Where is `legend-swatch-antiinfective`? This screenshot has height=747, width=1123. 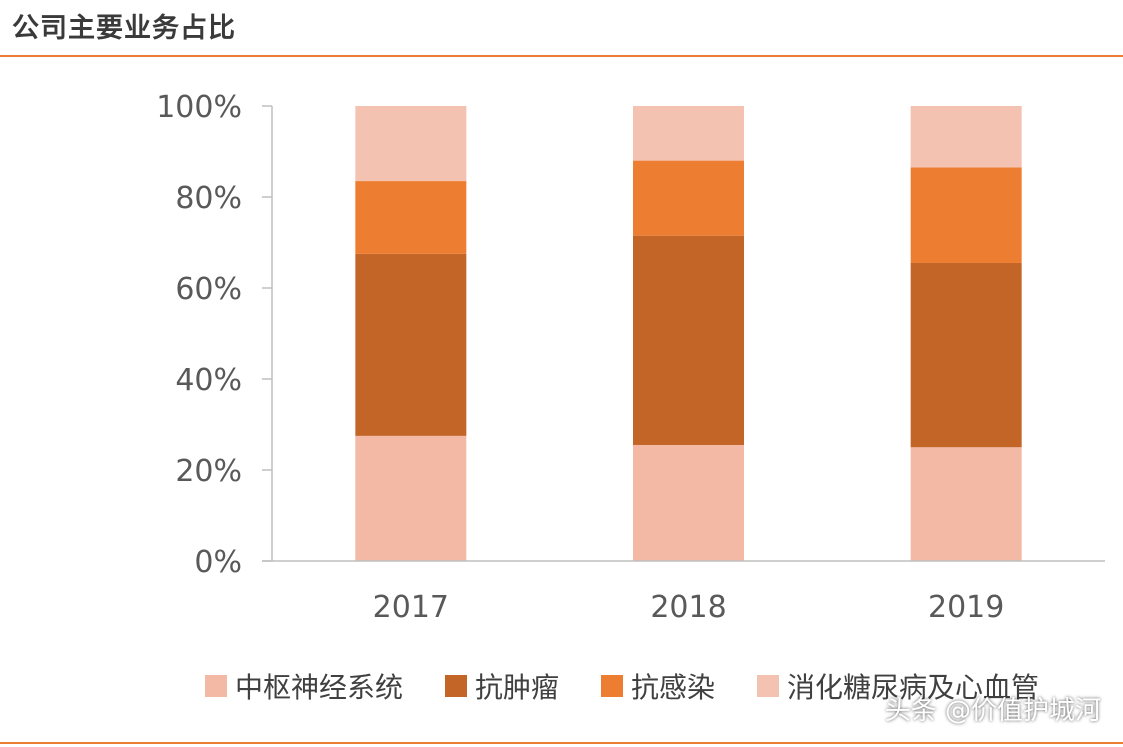 legend-swatch-antiinfective is located at coordinates (612, 686).